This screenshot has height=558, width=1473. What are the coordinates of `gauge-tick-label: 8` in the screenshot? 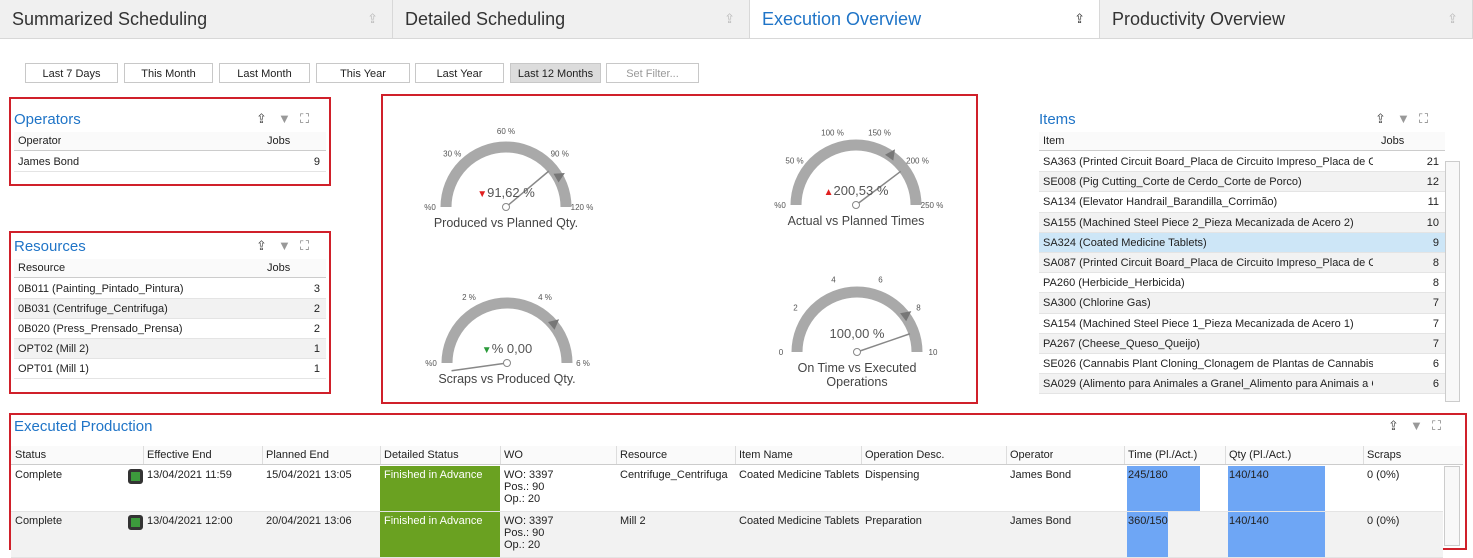 It's located at (918, 307).